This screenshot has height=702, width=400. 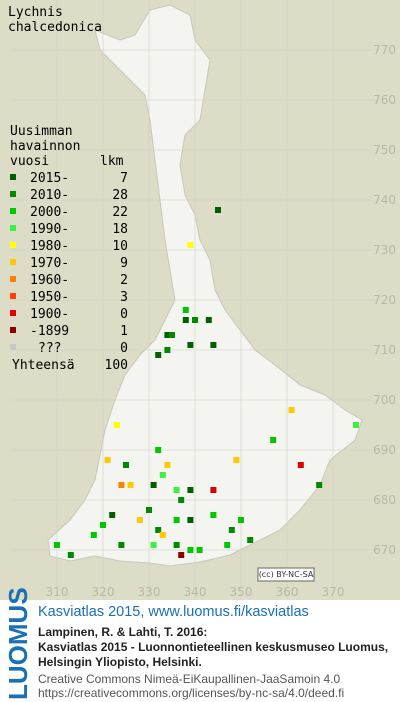 I want to click on x-tick-label: 350, so click(x=241, y=592).